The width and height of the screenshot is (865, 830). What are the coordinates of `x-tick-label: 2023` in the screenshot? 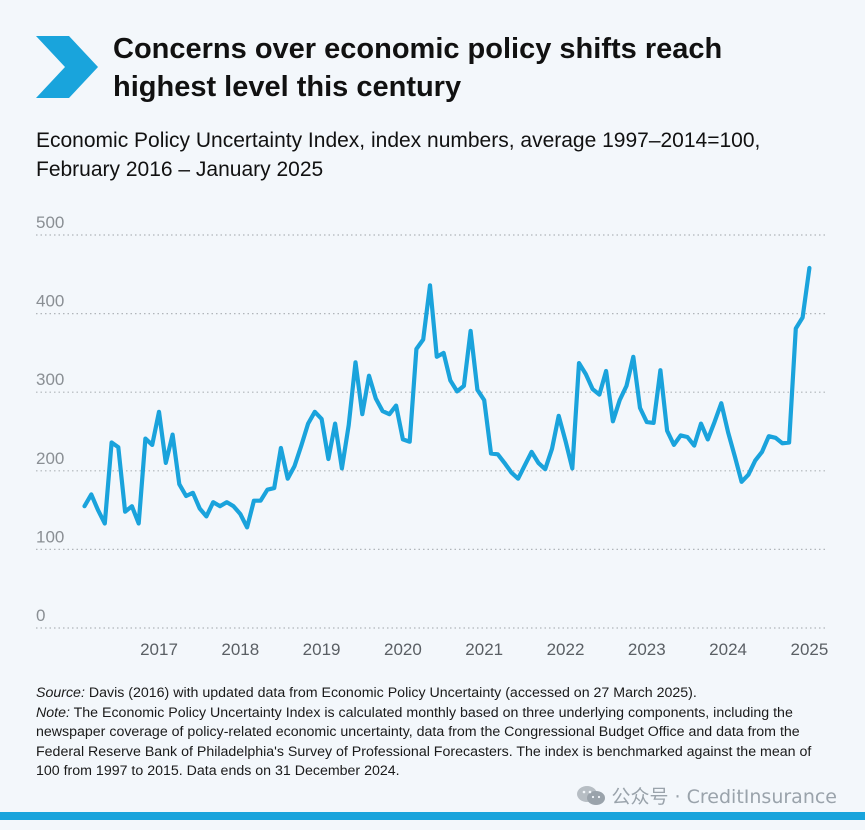 It's located at (647, 649).